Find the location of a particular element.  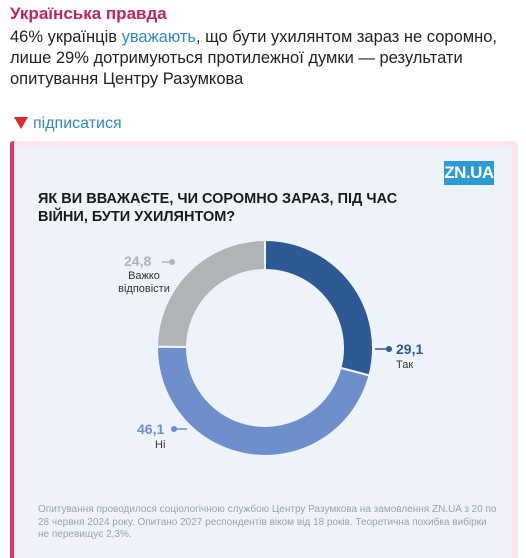

hard-caption: Важко відповісти is located at coordinates (144, 282).